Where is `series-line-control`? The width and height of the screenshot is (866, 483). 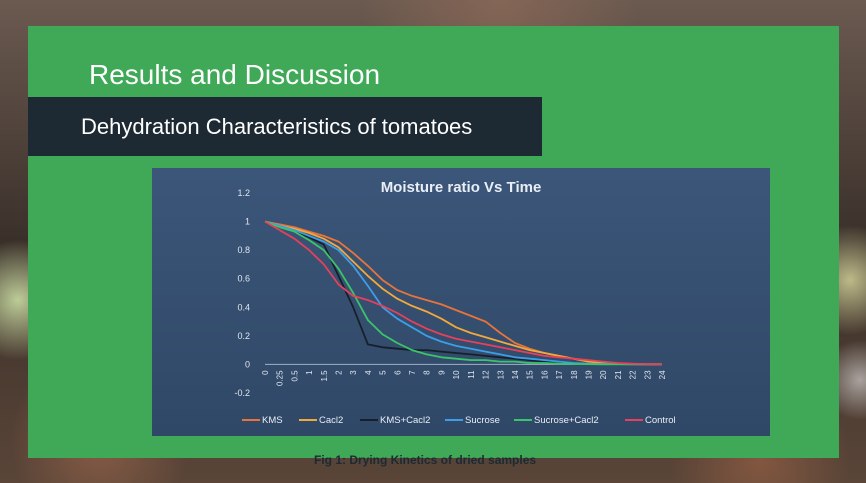 series-line-control is located at coordinates (463, 293).